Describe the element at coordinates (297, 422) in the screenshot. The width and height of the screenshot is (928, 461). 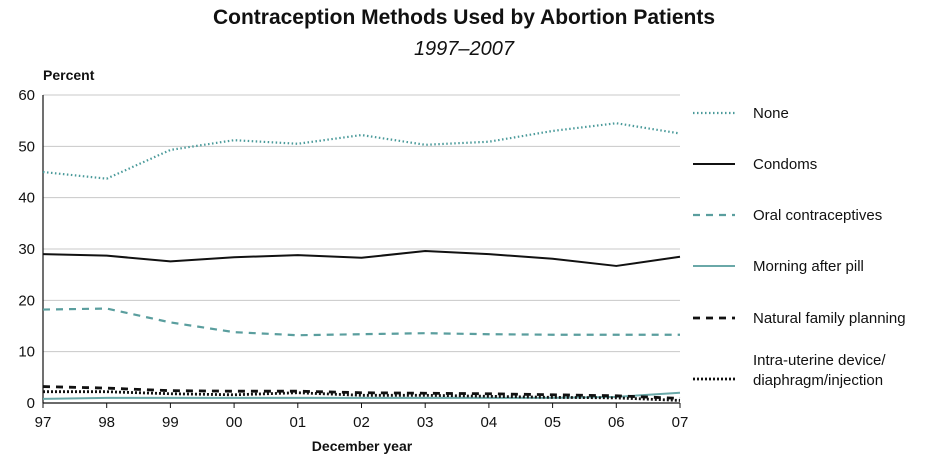
I see `x-tick-label: 01` at that location.